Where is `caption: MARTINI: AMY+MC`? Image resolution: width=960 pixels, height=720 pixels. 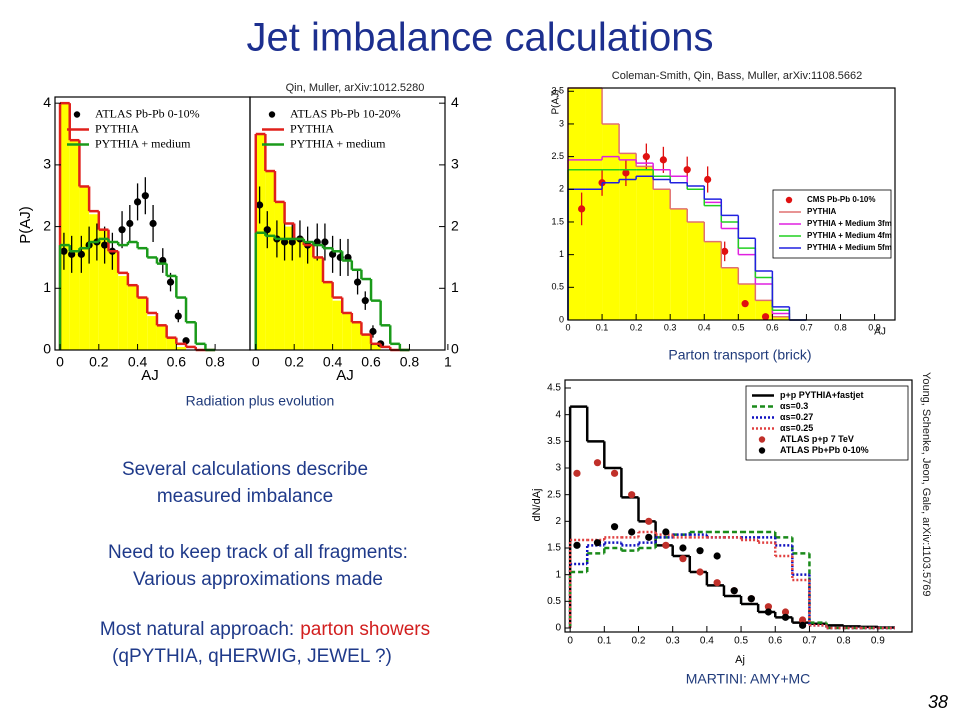
caption: MARTINI: AMY+MC is located at coordinates (748, 679).